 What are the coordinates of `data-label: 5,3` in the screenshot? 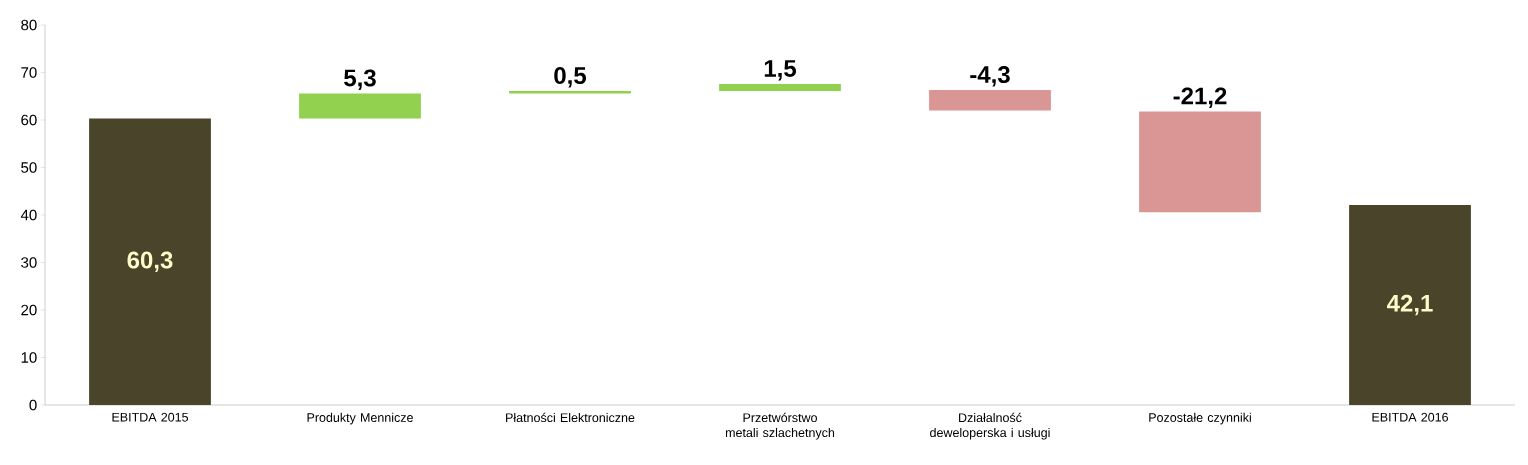 It's located at (360, 79).